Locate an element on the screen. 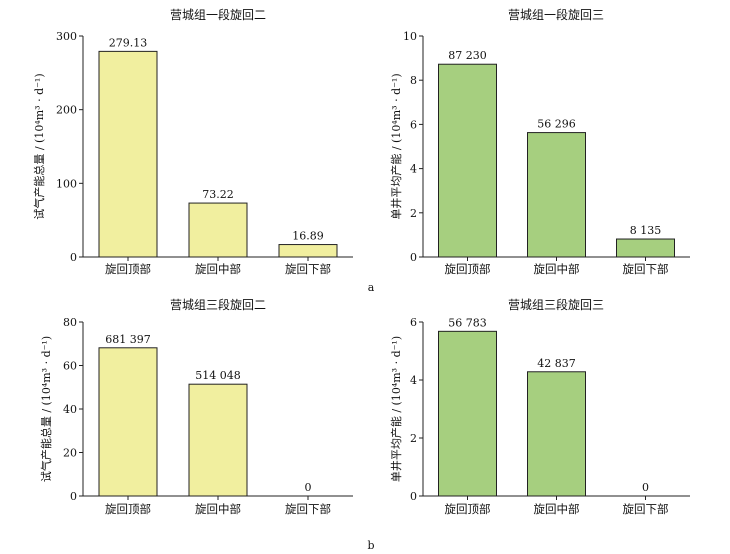 The height and width of the screenshot is (554, 730). chart-title: 营城组三段旋回二 is located at coordinates (218, 304).